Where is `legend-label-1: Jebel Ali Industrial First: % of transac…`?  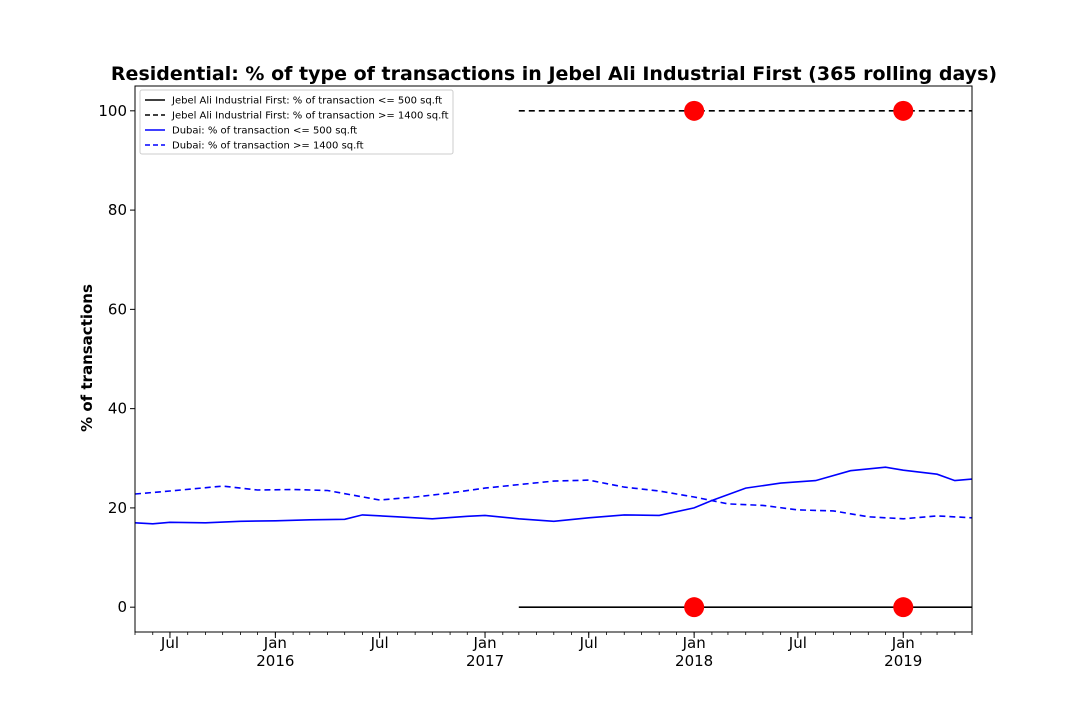 legend-label-1: Jebel Ali Industrial First: % of transac… is located at coordinates (310, 116).